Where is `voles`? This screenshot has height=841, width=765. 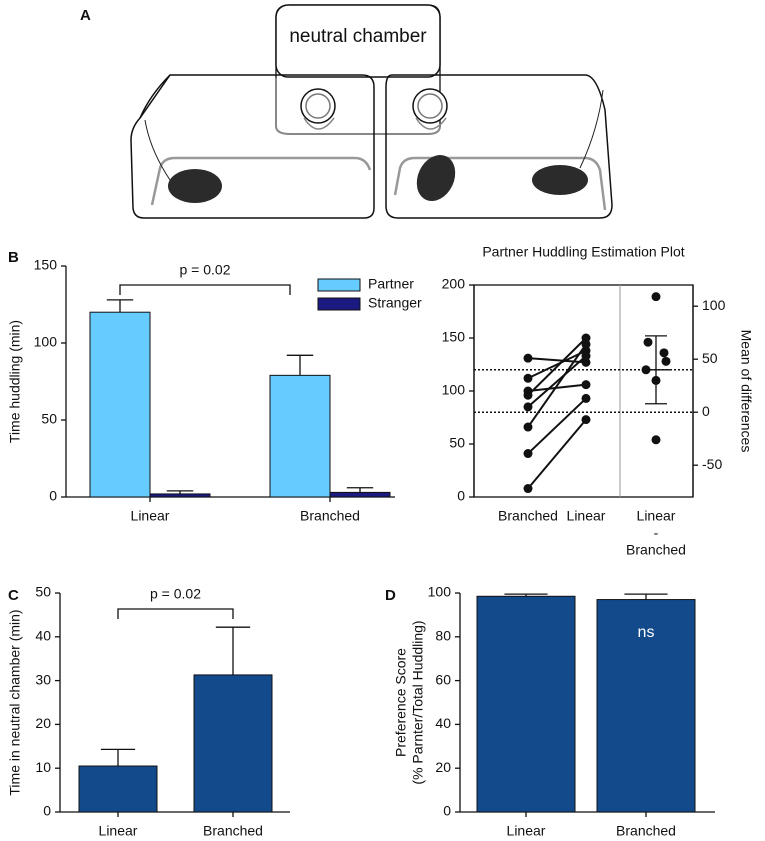
voles is located at coordinates (374, 146).